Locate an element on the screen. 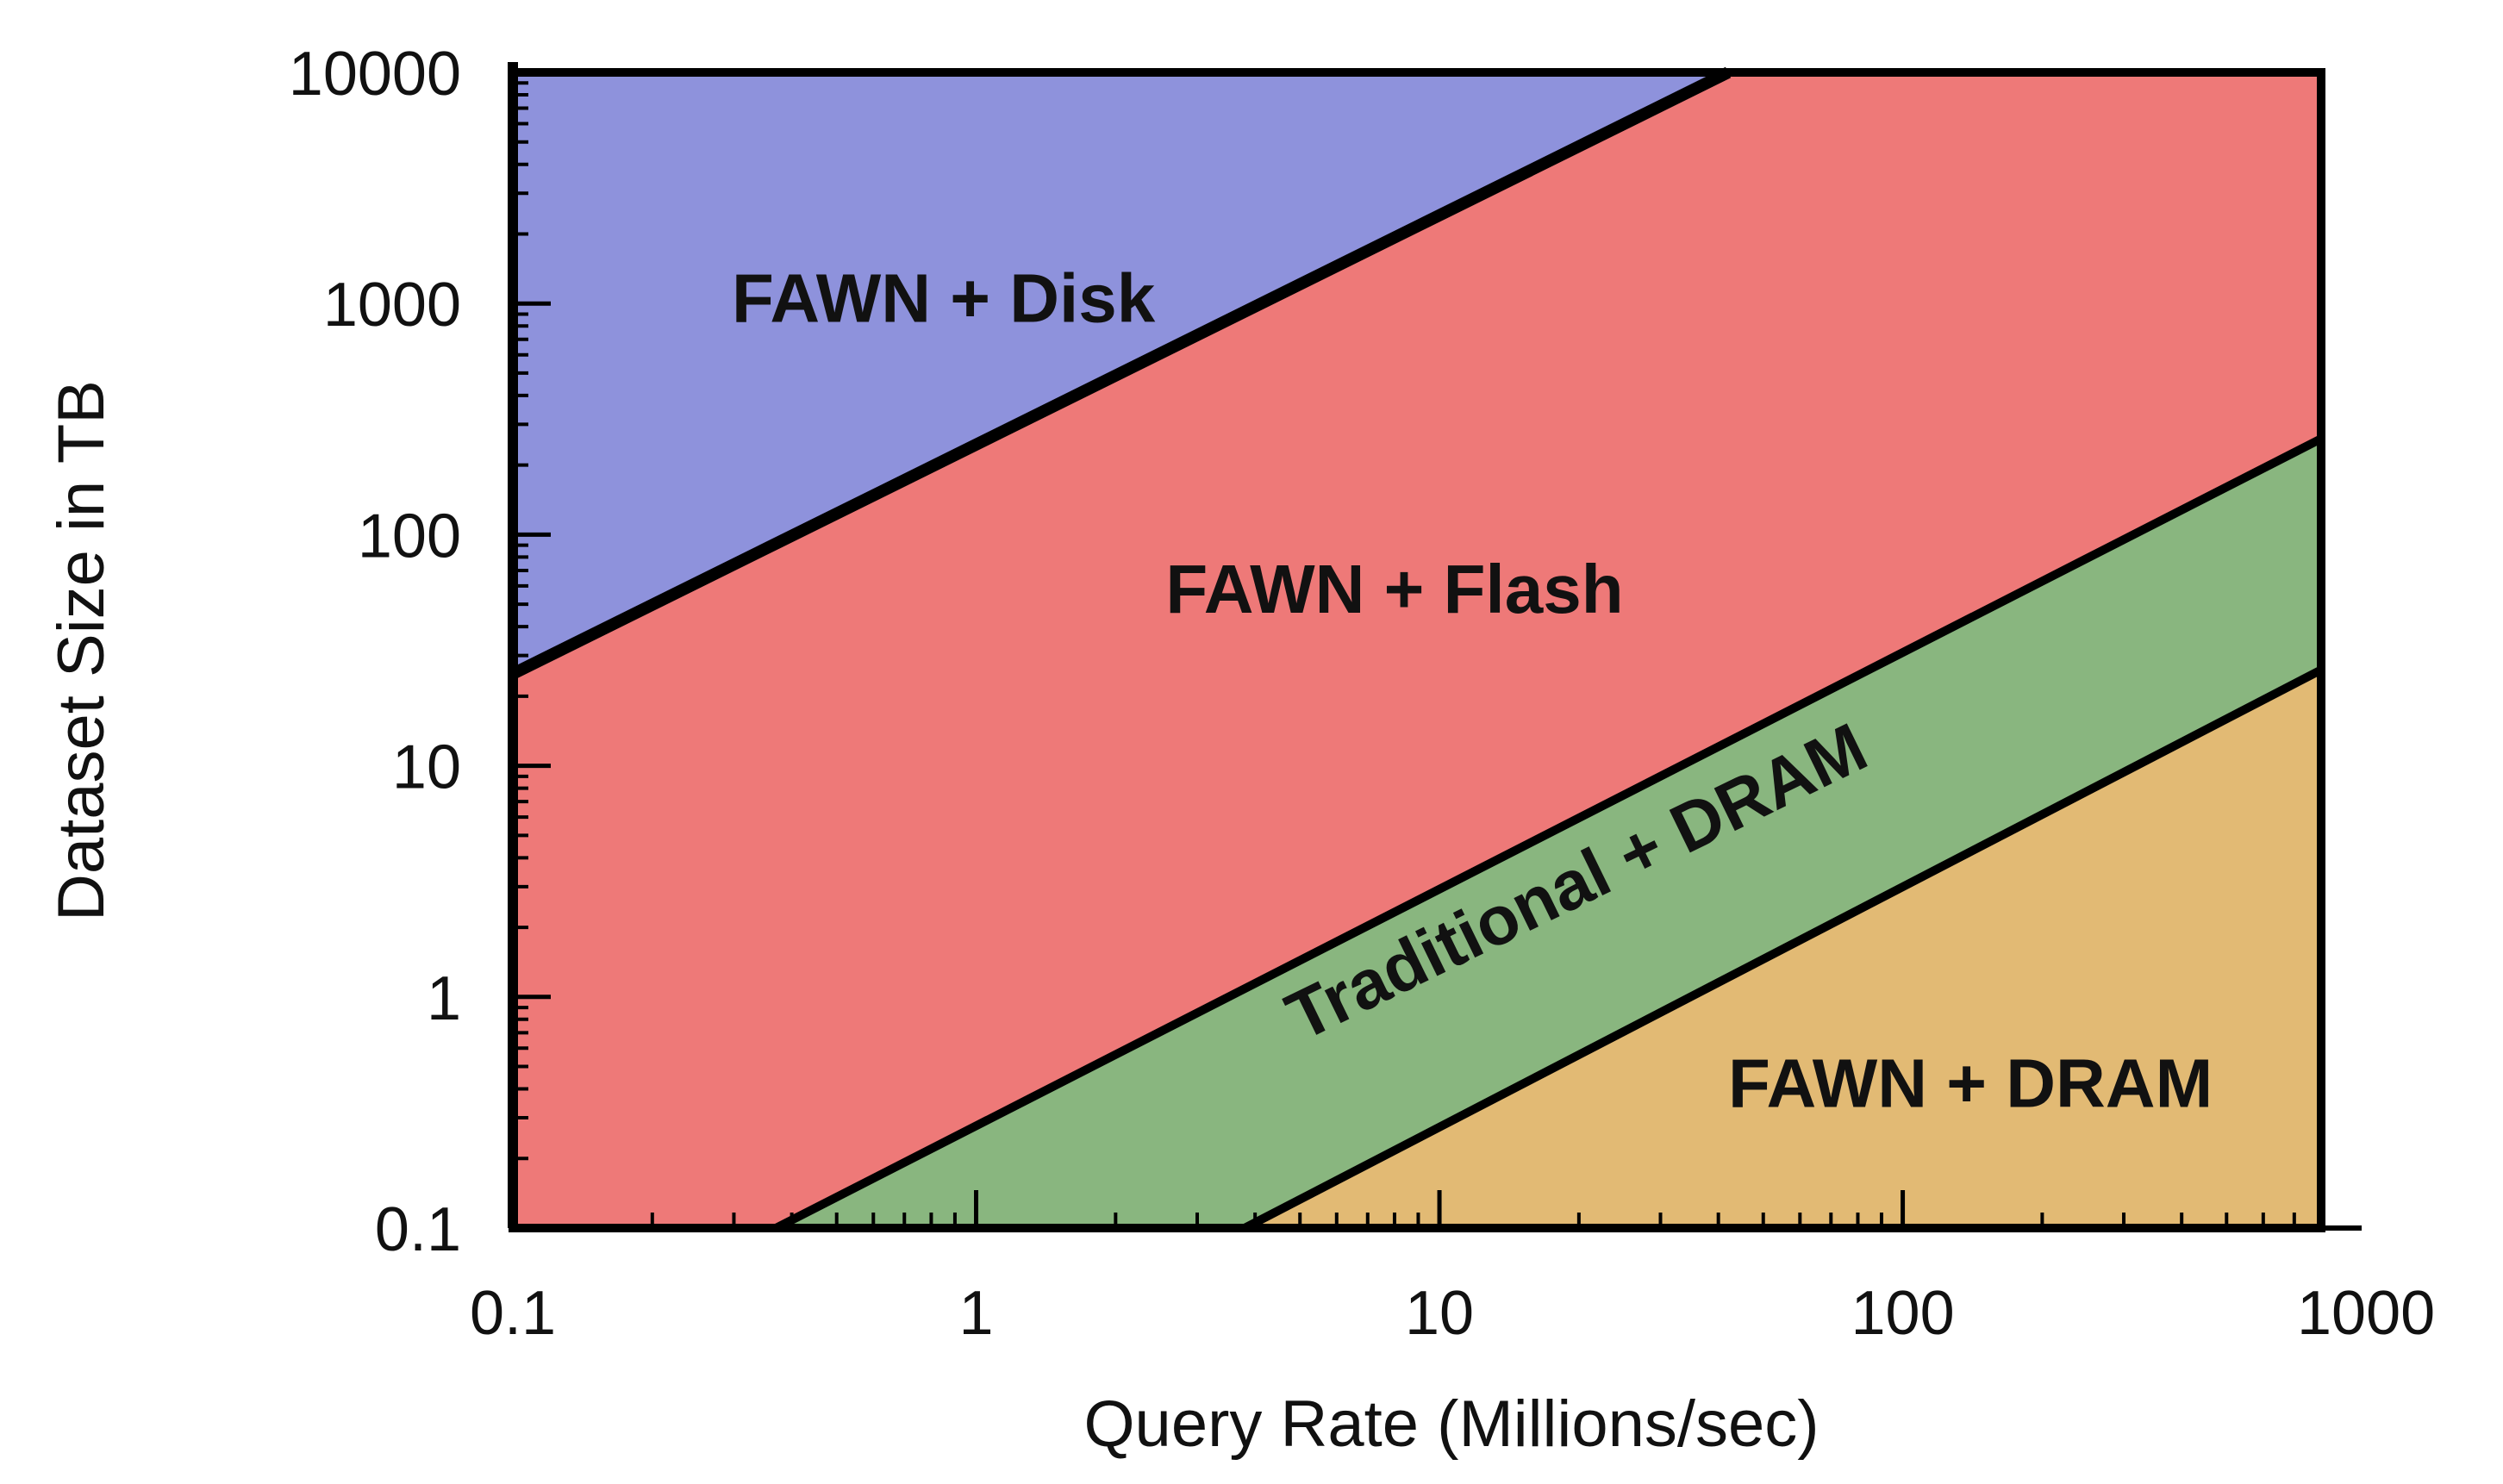 Image resolution: width=2503 pixels, height=1484 pixels. y-tick-label: 100 is located at coordinates (409, 536).